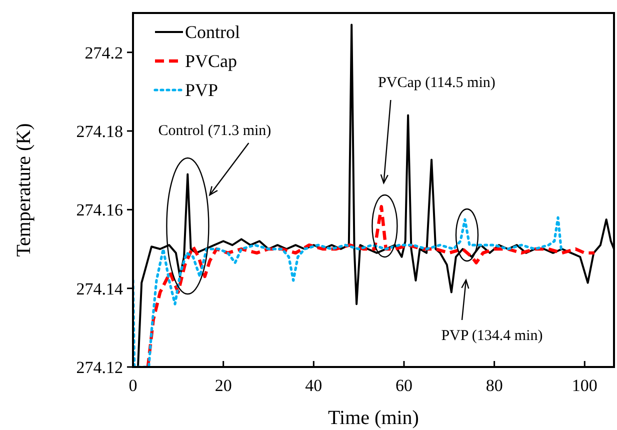 The image size is (617, 430). Describe the element at coordinates (103, 52) in the screenshot. I see `y-tick-label: 274.2` at that location.